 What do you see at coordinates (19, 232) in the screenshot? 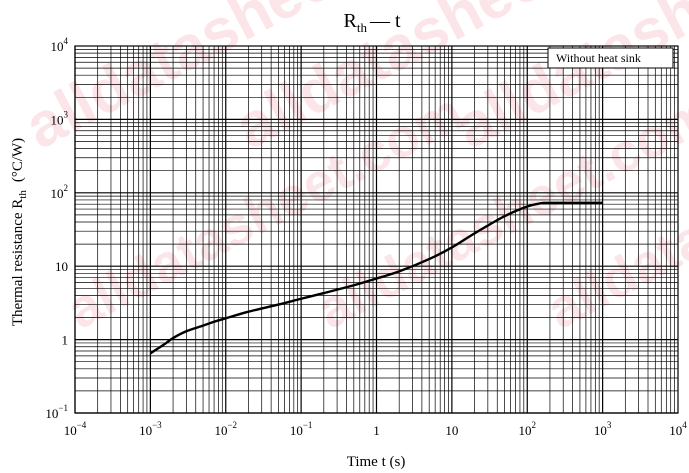
I see `y-axis-label: Thermal resistance Rth(°C/W)` at bounding box center [19, 232].